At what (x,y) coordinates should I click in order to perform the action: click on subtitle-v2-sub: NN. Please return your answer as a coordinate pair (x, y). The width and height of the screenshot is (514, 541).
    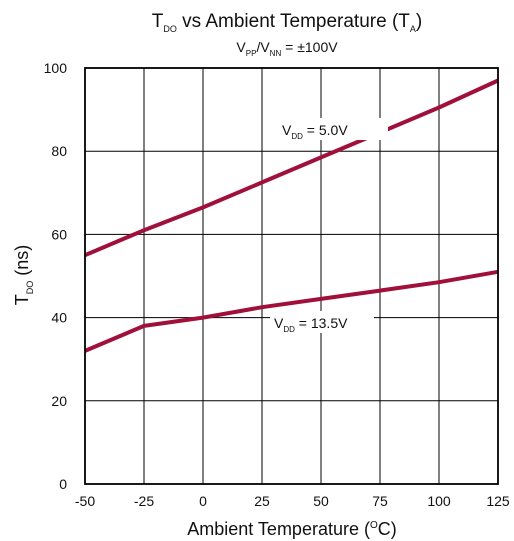
    Looking at the image, I should click on (276, 53).